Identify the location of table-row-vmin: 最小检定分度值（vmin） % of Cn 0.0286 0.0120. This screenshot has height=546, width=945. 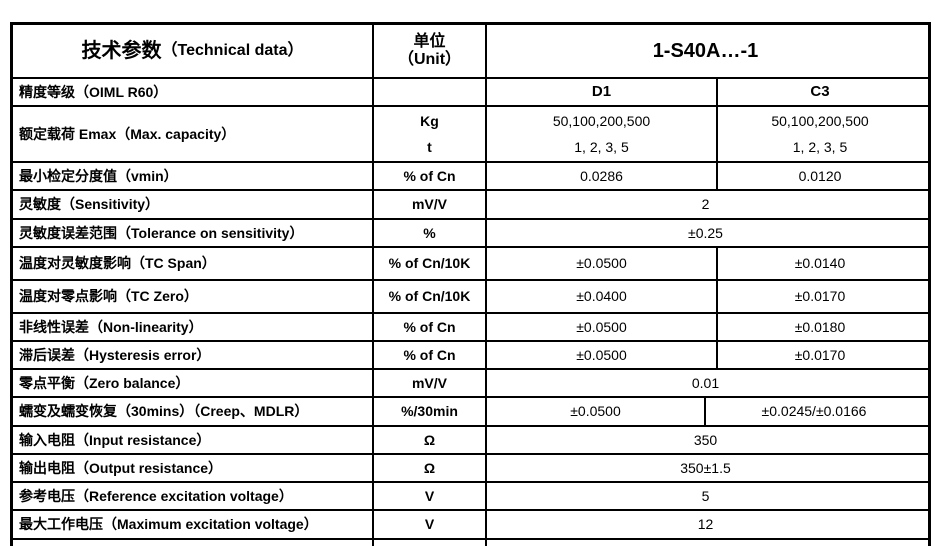
(470, 177).